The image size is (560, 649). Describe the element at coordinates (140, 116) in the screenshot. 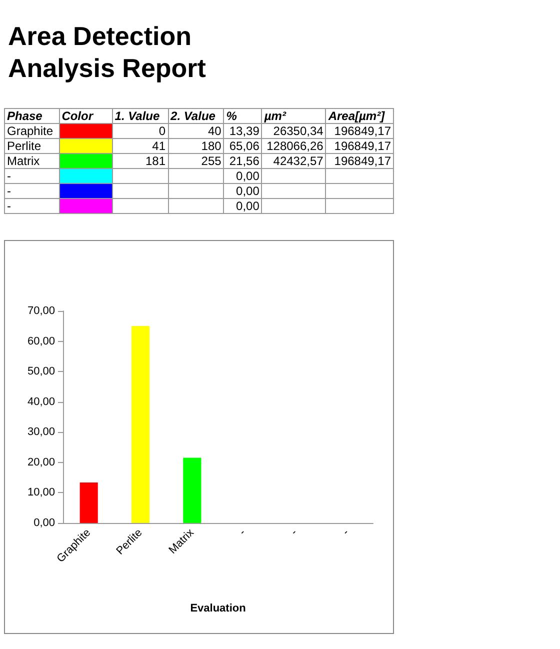

I see `text: 1. Value` at that location.